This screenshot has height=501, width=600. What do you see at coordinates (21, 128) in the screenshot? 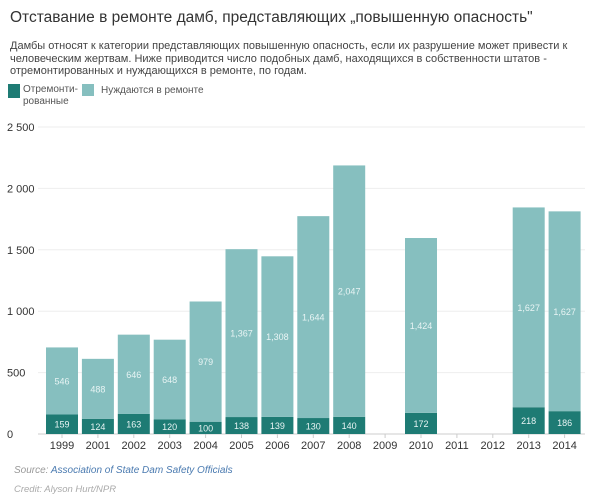
I see `y-tick-label: 2 500` at bounding box center [21, 128].